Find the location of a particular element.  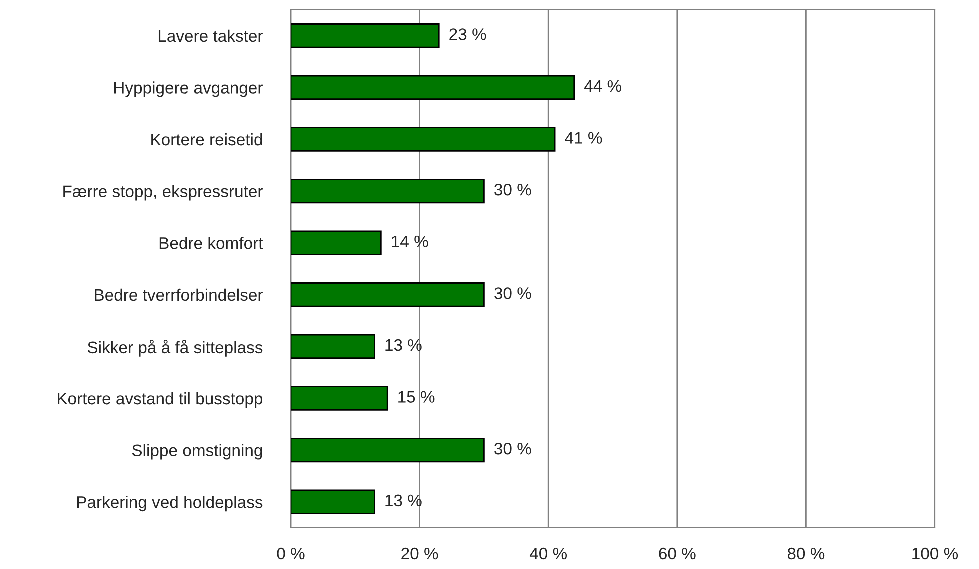

y-tick-label: Slippe omstigning is located at coordinates (197, 452).